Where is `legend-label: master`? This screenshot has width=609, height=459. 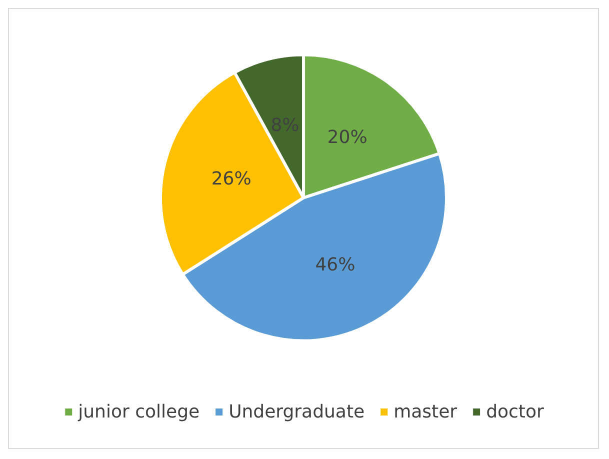 legend-label: master is located at coordinates (426, 412).